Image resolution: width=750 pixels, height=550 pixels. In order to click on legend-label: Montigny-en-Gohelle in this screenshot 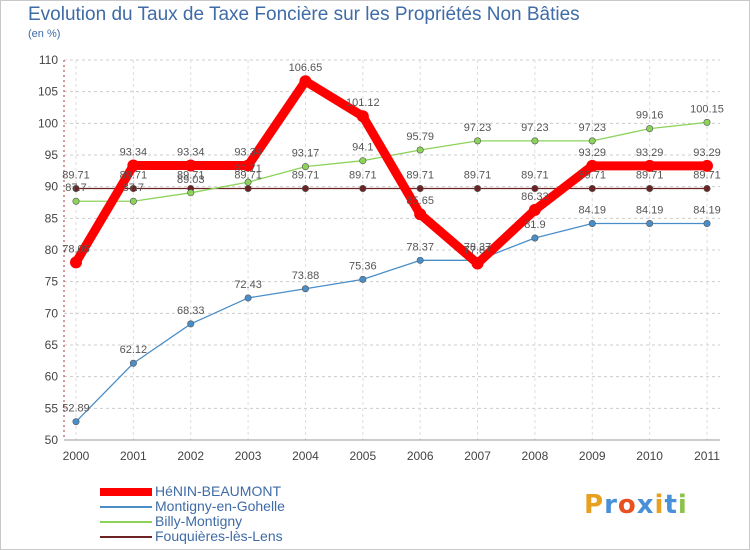, I will do `click(220, 506)`.